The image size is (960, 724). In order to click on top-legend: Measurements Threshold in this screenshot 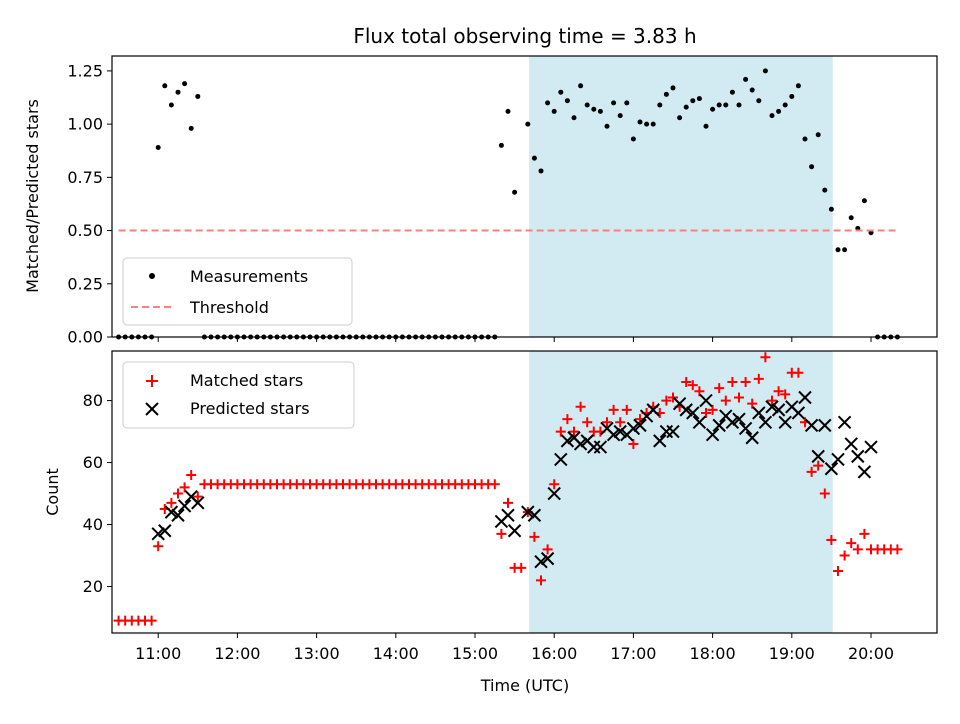, I will do `click(237, 291)`.